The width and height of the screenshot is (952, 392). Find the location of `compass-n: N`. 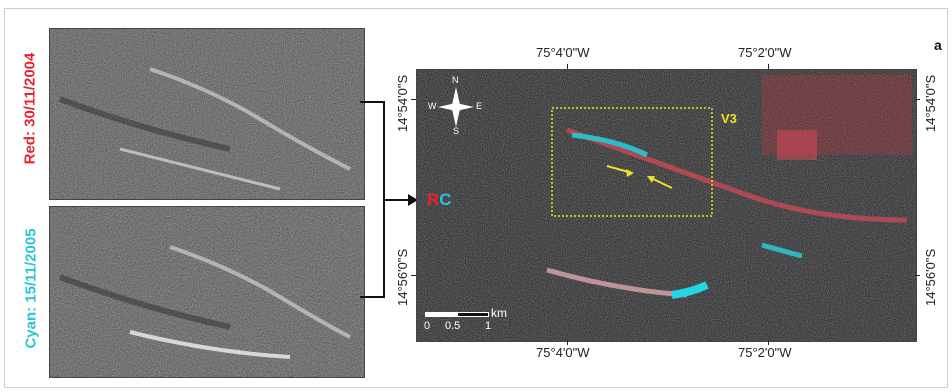

compass-n: N is located at coordinates (455, 80).